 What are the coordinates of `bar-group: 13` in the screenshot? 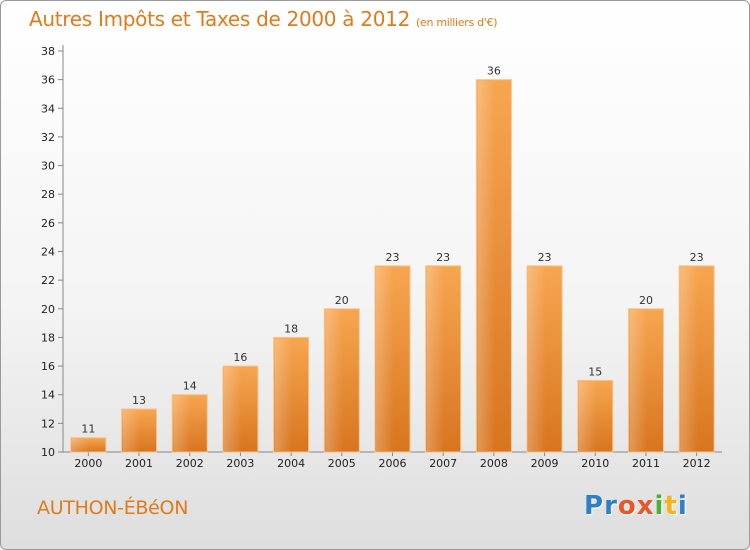 It's located at (139, 423).